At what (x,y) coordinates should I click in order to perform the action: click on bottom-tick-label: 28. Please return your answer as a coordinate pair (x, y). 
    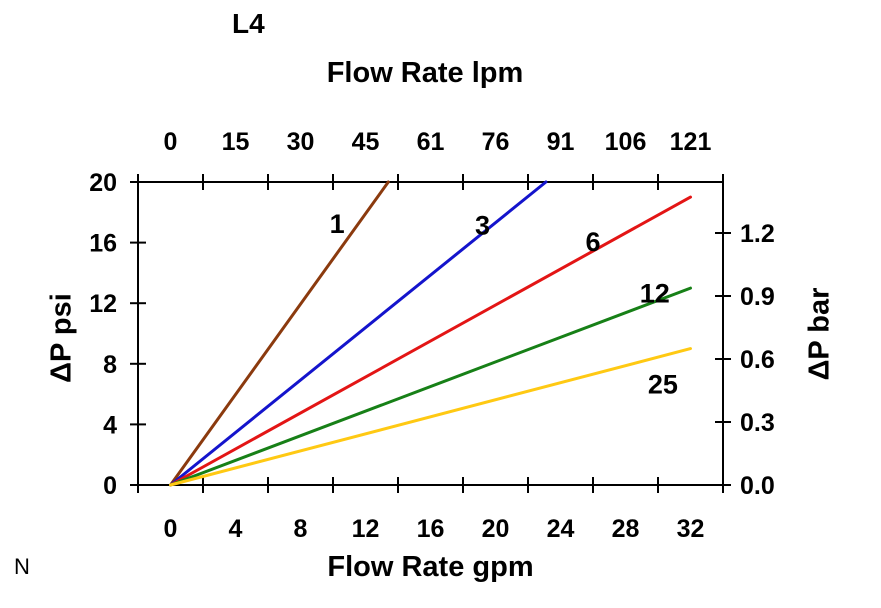
    Looking at the image, I should click on (626, 529).